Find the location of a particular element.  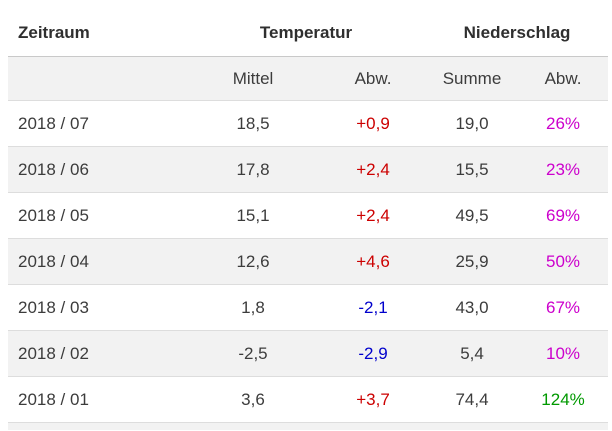

cell-summe: 25,9 is located at coordinates (472, 261).